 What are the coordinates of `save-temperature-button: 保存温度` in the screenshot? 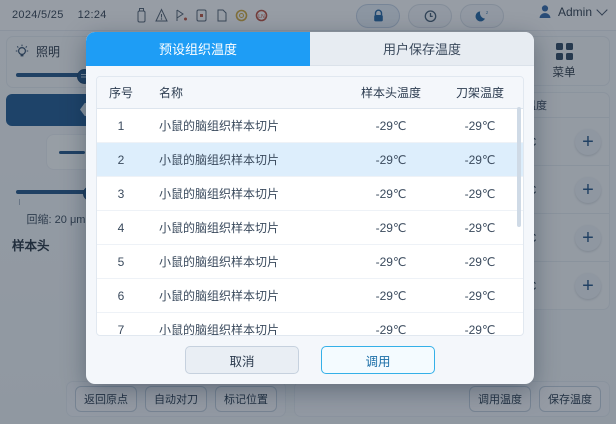 It's located at (570, 399).